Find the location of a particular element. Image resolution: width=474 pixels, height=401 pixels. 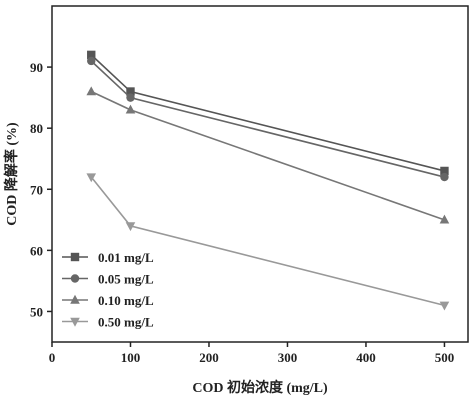

x-tick-label: 0 is located at coordinates (52, 357).